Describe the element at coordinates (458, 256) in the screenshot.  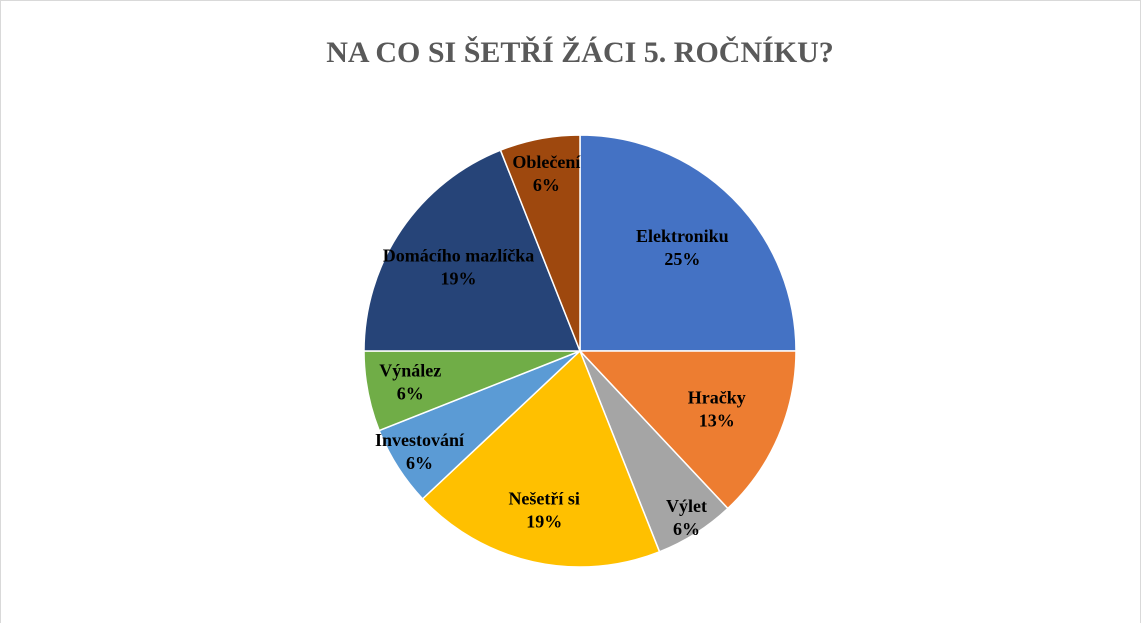
I see `slice-label: Domácího mazlíčka` at that location.